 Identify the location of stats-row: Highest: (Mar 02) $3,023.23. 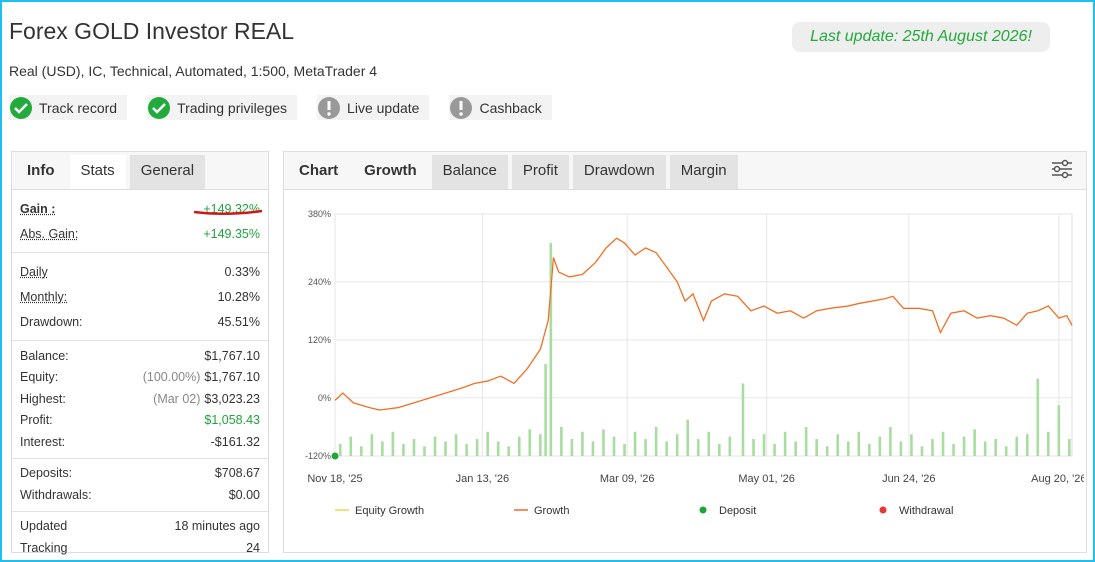
(140, 399).